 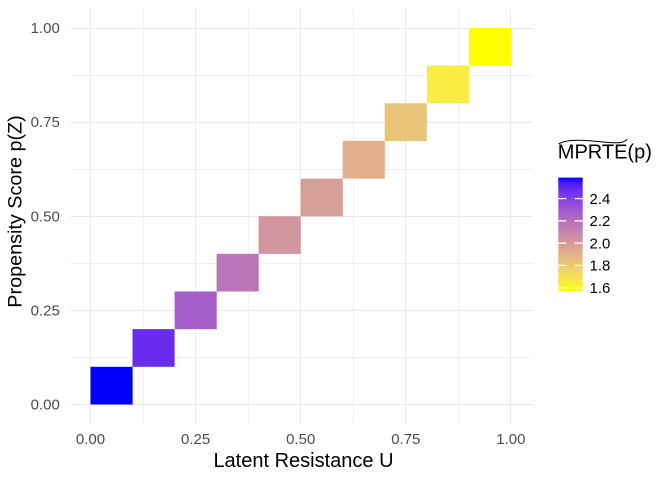 What do you see at coordinates (303, 461) in the screenshot?
I see `svg-text: Latent Resistance U` at bounding box center [303, 461].